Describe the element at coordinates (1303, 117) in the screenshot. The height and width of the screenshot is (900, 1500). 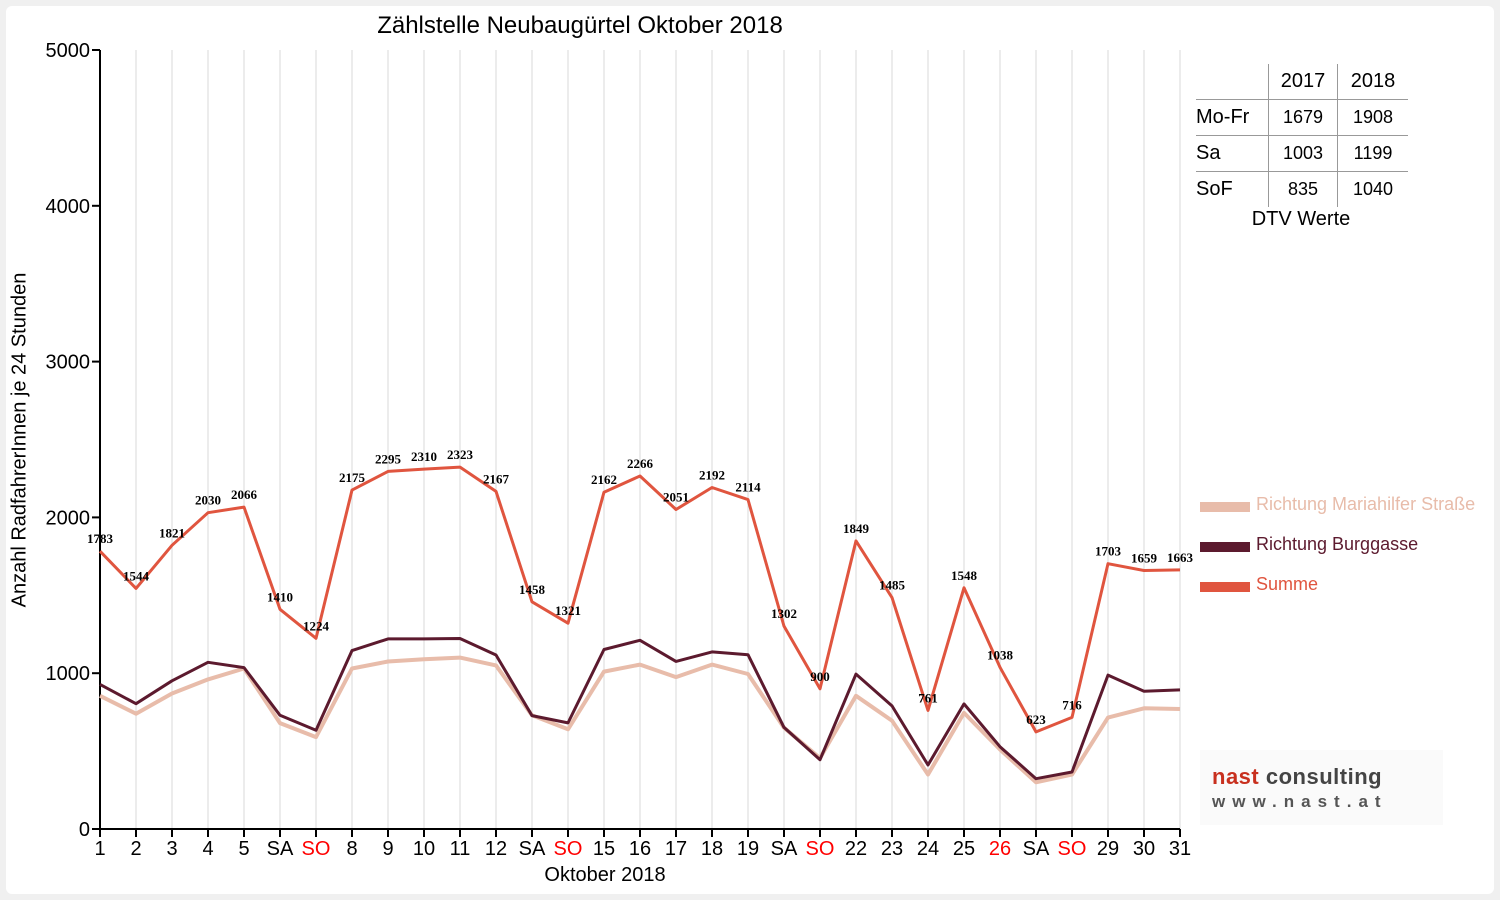
I see `dtv-cell: 1679` at that location.